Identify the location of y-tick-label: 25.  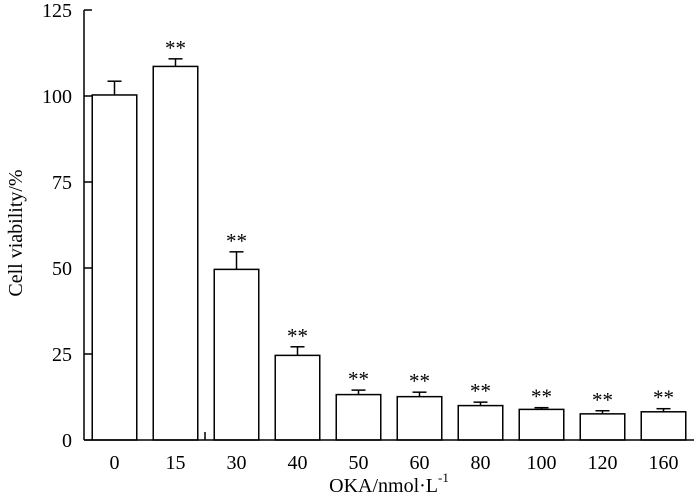
(62, 355).